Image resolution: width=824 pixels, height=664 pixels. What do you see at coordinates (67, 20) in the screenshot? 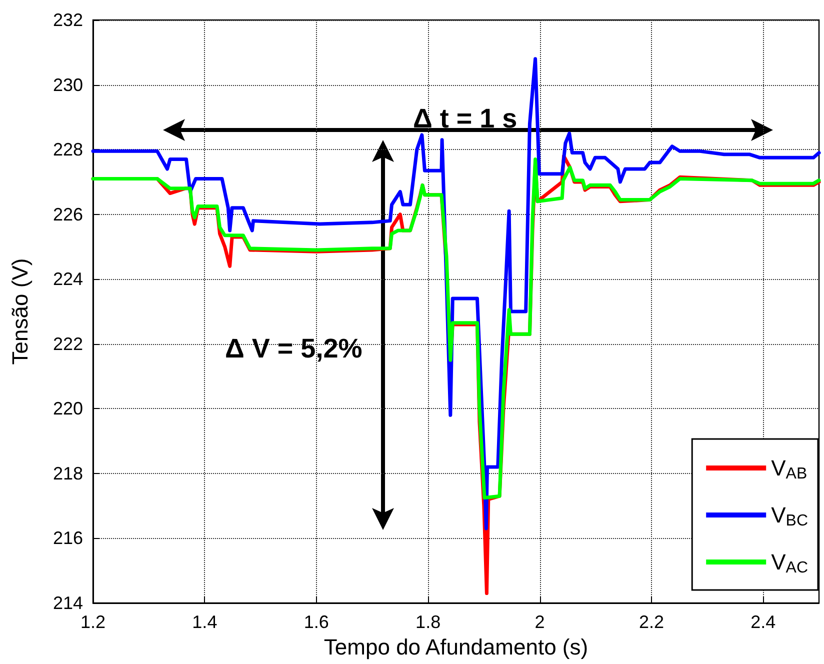
I see `y-tick-label: 232` at bounding box center [67, 20].